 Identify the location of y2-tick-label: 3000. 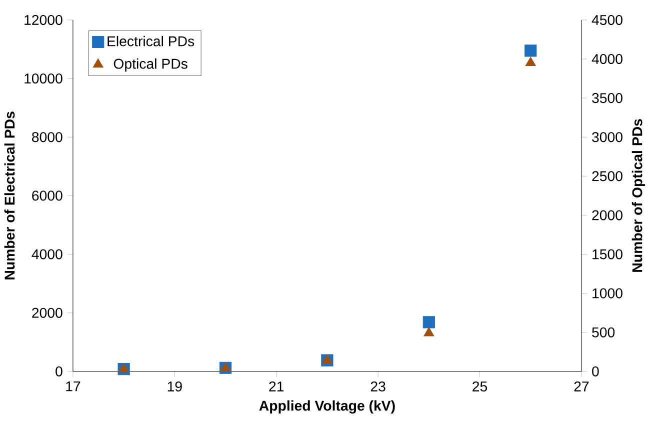
(607, 137).